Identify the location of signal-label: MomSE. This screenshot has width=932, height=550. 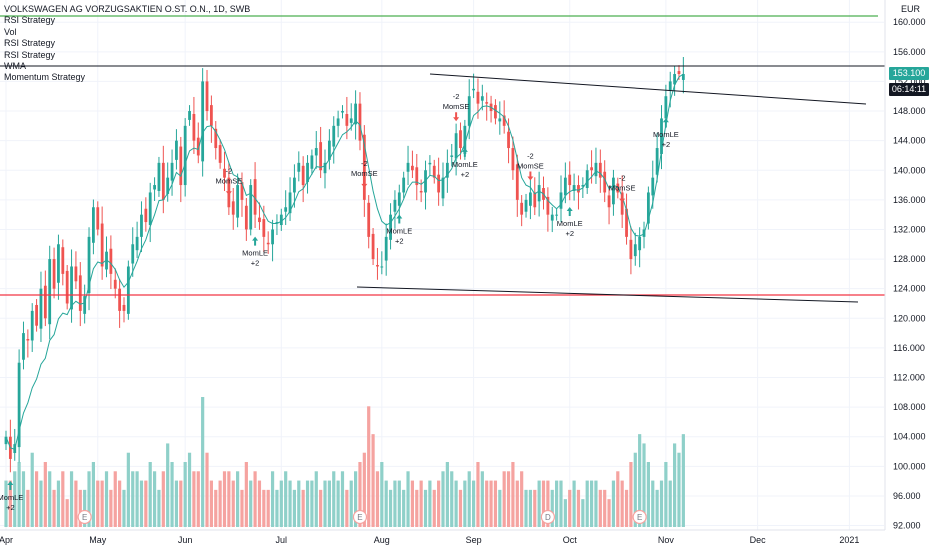
(530, 165).